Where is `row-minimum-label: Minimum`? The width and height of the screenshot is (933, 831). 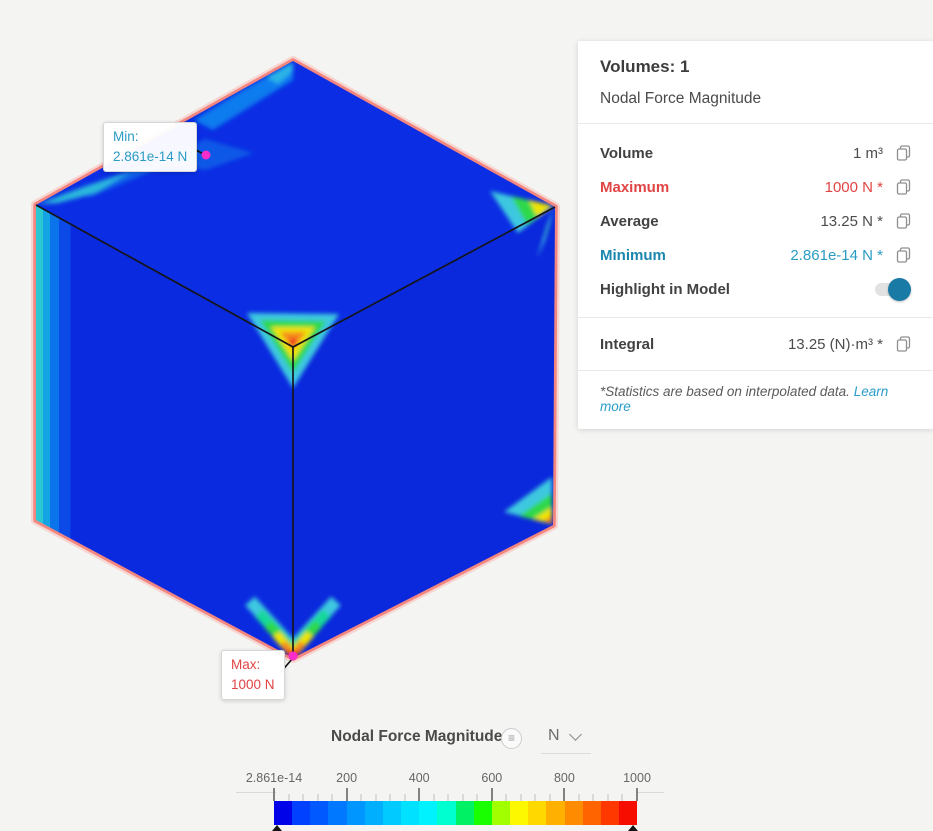 row-minimum-label: Minimum is located at coordinates (633, 255).